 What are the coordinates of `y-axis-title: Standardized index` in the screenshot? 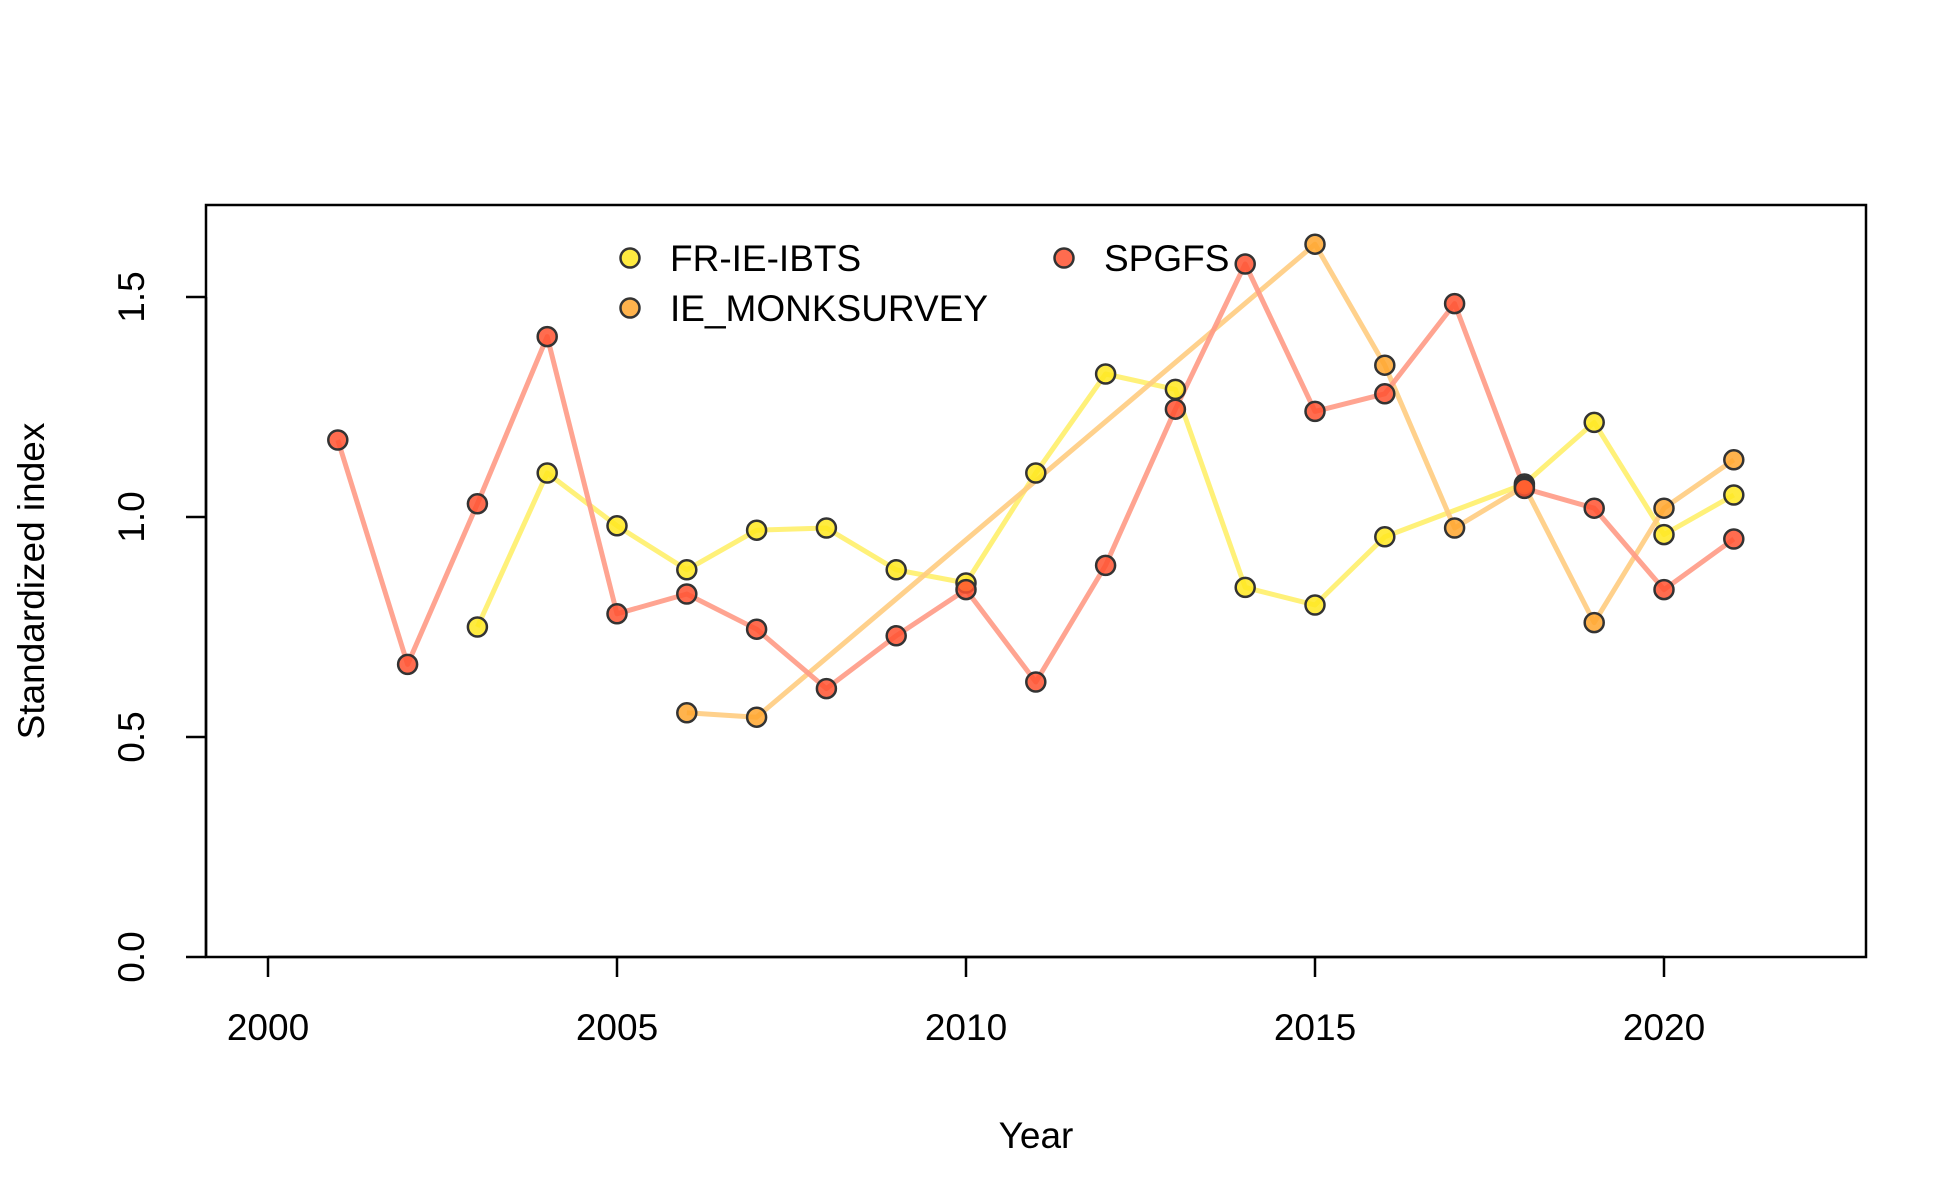 It's located at (31, 580).